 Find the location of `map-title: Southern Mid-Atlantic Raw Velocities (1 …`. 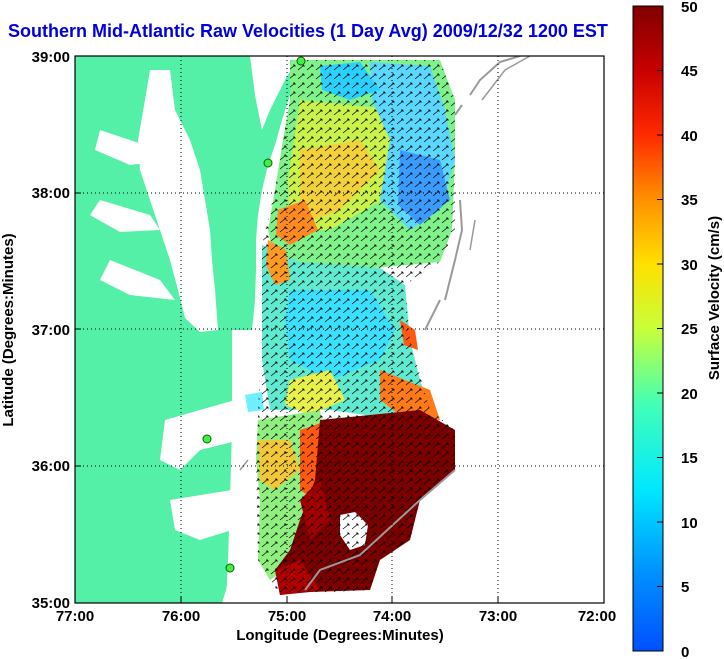

map-title: Southern Mid-Atlantic Raw Velocities (1 … is located at coordinates (308, 31).